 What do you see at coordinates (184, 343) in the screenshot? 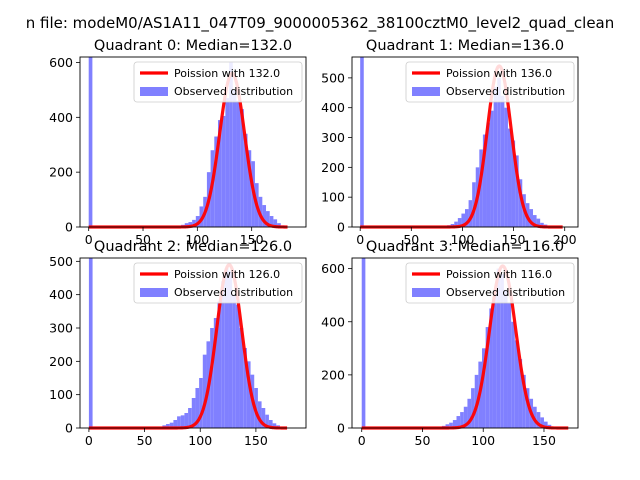
I see `observed-histogram` at bounding box center [184, 343].